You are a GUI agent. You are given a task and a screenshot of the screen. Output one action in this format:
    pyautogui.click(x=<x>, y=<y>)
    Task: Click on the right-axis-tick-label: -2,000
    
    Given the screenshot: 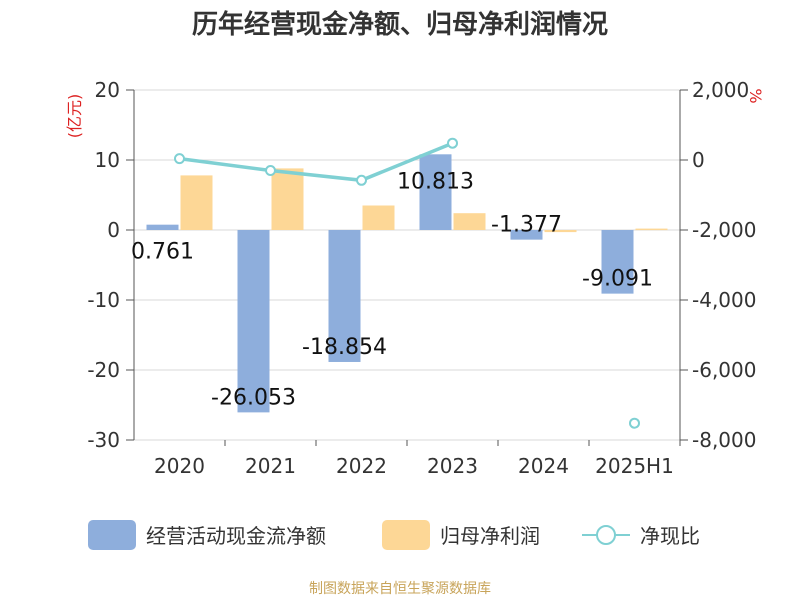 What is the action you would take?
    pyautogui.click(x=724, y=230)
    